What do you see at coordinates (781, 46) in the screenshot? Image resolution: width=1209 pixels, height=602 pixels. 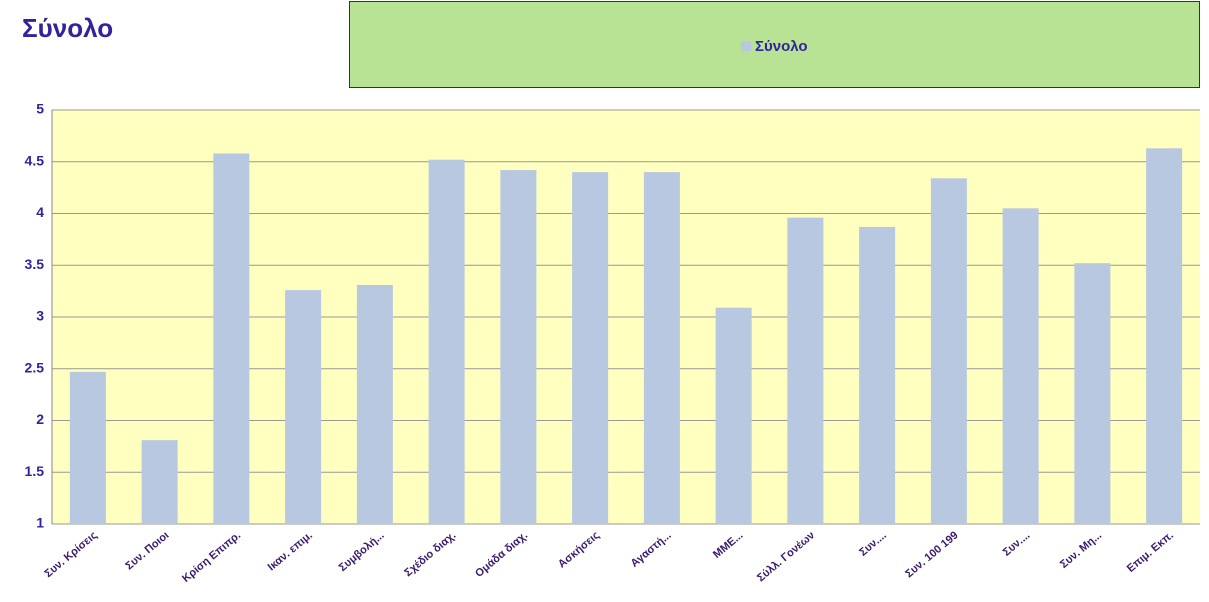 I see `legend-label: Σύνολο` at bounding box center [781, 46].